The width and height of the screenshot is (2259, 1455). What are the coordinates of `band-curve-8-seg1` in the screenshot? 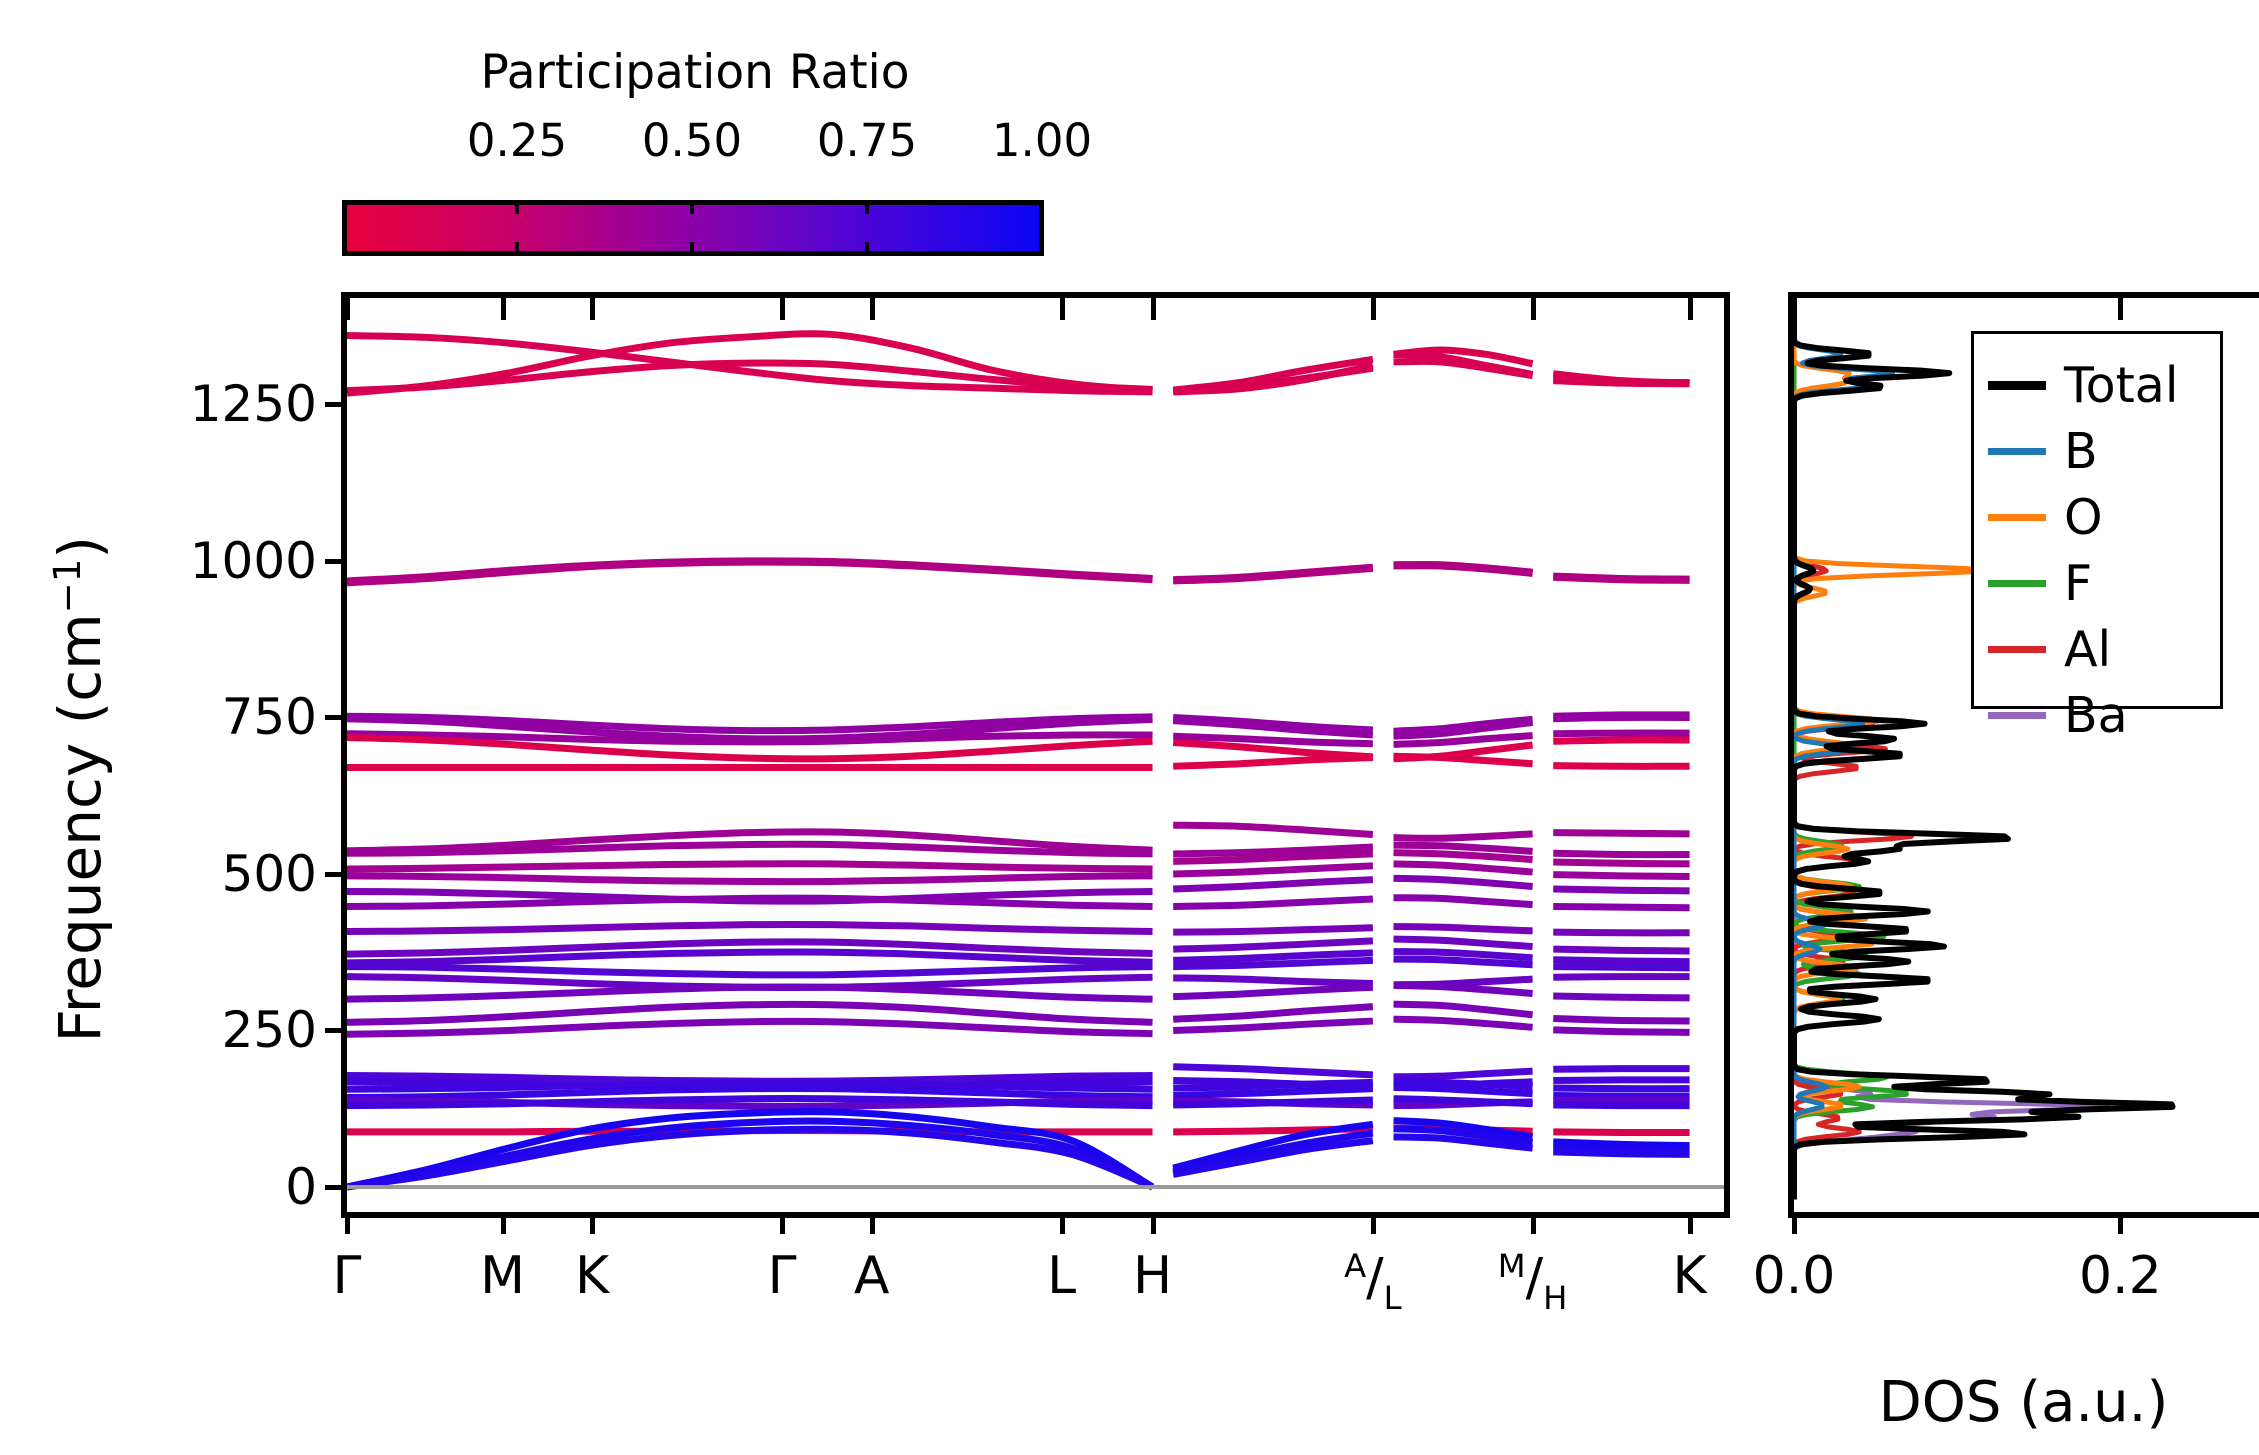 It's located at (750, 738).